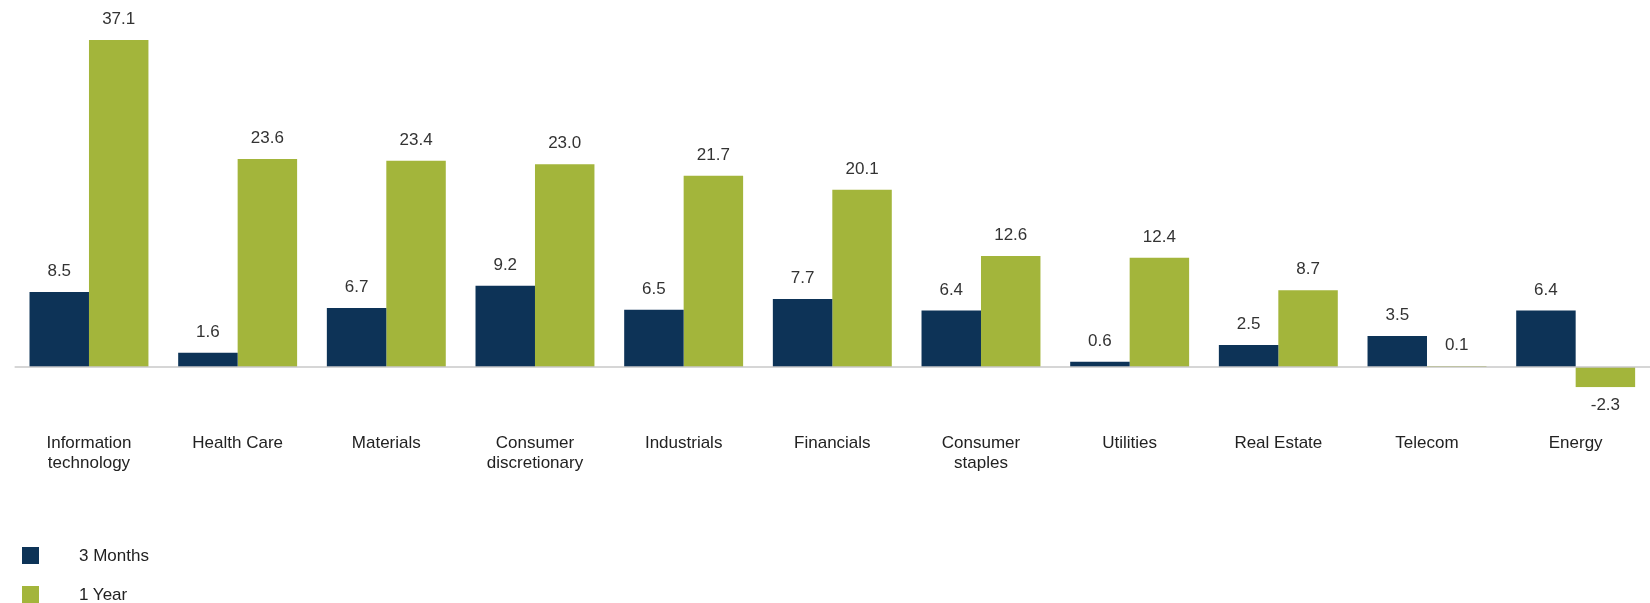 The image size is (1650, 603). What do you see at coordinates (1308, 269) in the screenshot?
I see `data-label: 8.7` at bounding box center [1308, 269].